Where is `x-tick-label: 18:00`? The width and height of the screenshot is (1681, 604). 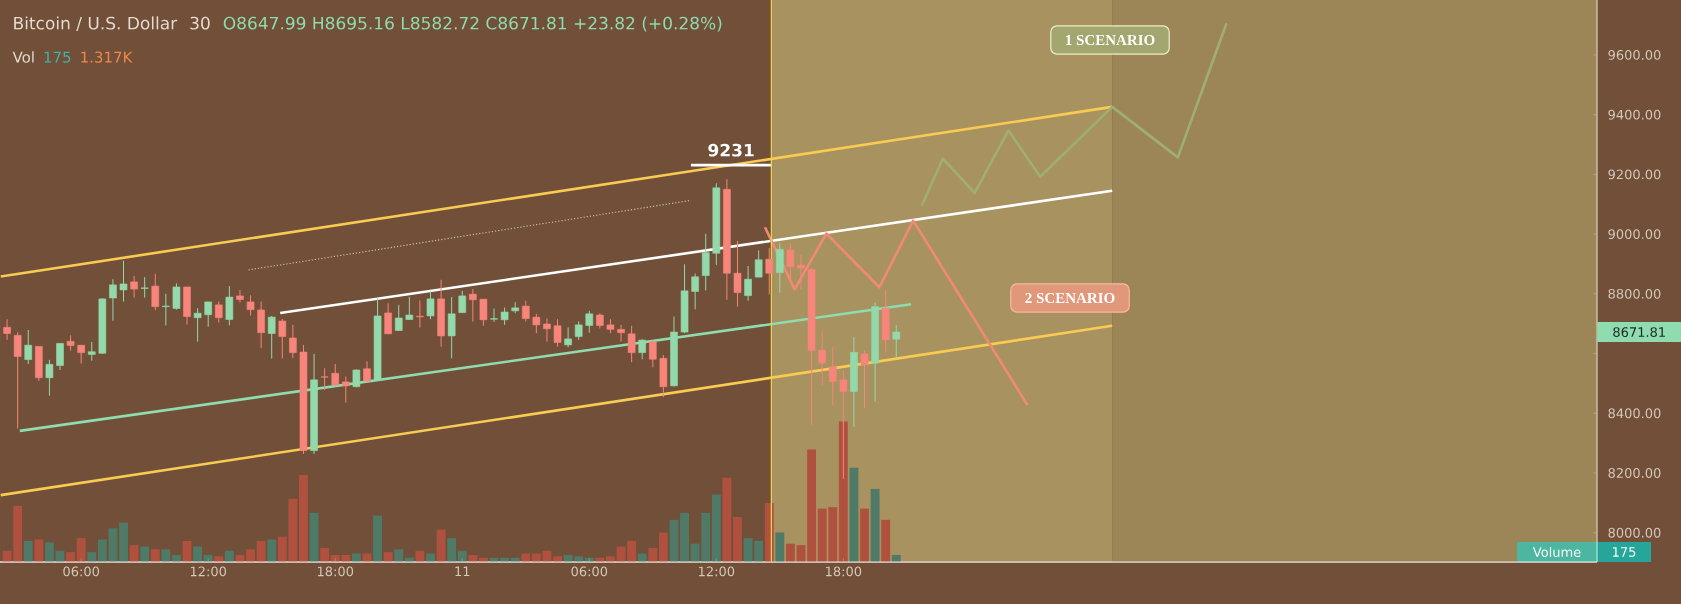
x-tick-label: 18:00 is located at coordinates (844, 571).